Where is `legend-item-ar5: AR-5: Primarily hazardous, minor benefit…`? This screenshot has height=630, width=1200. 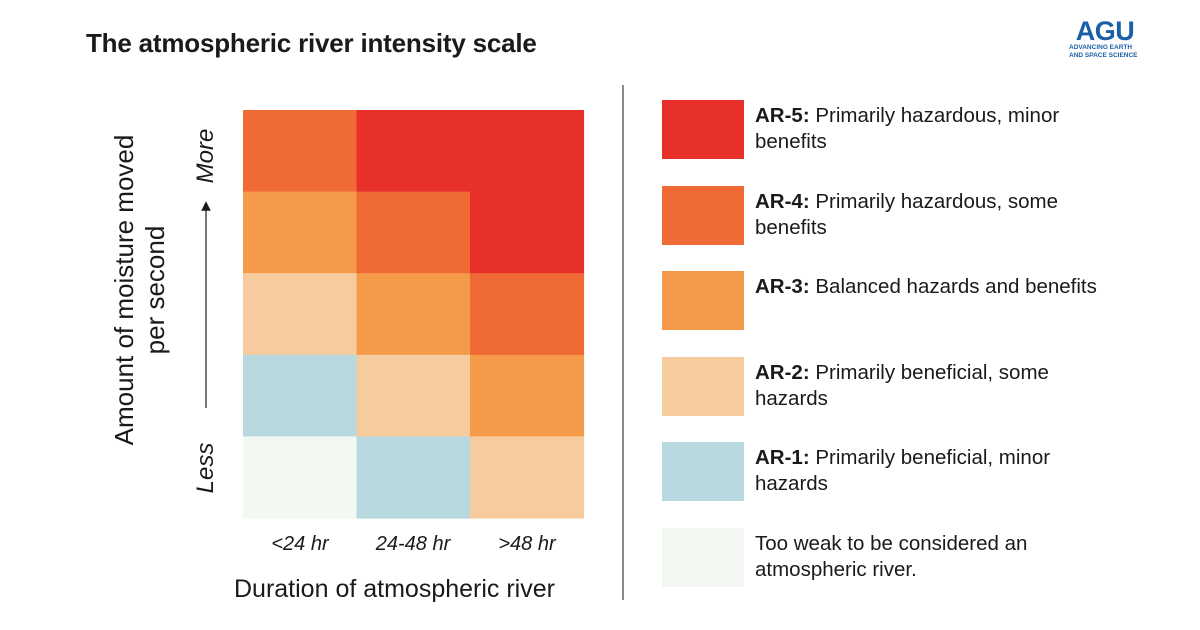
legend-item-ar5: AR-5: Primarily hazardous, minor benefit… is located at coordinates (897, 130).